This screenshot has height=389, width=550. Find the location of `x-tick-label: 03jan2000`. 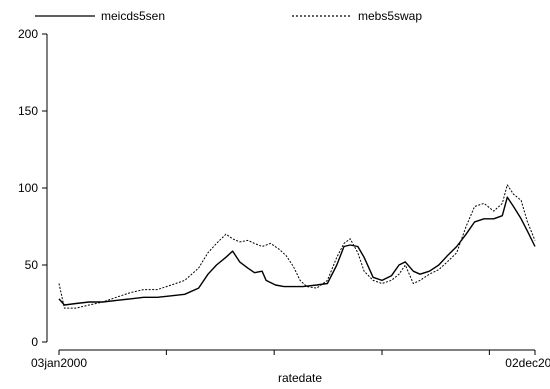

x-tick-label: 03jan2000 is located at coordinates (59, 363).